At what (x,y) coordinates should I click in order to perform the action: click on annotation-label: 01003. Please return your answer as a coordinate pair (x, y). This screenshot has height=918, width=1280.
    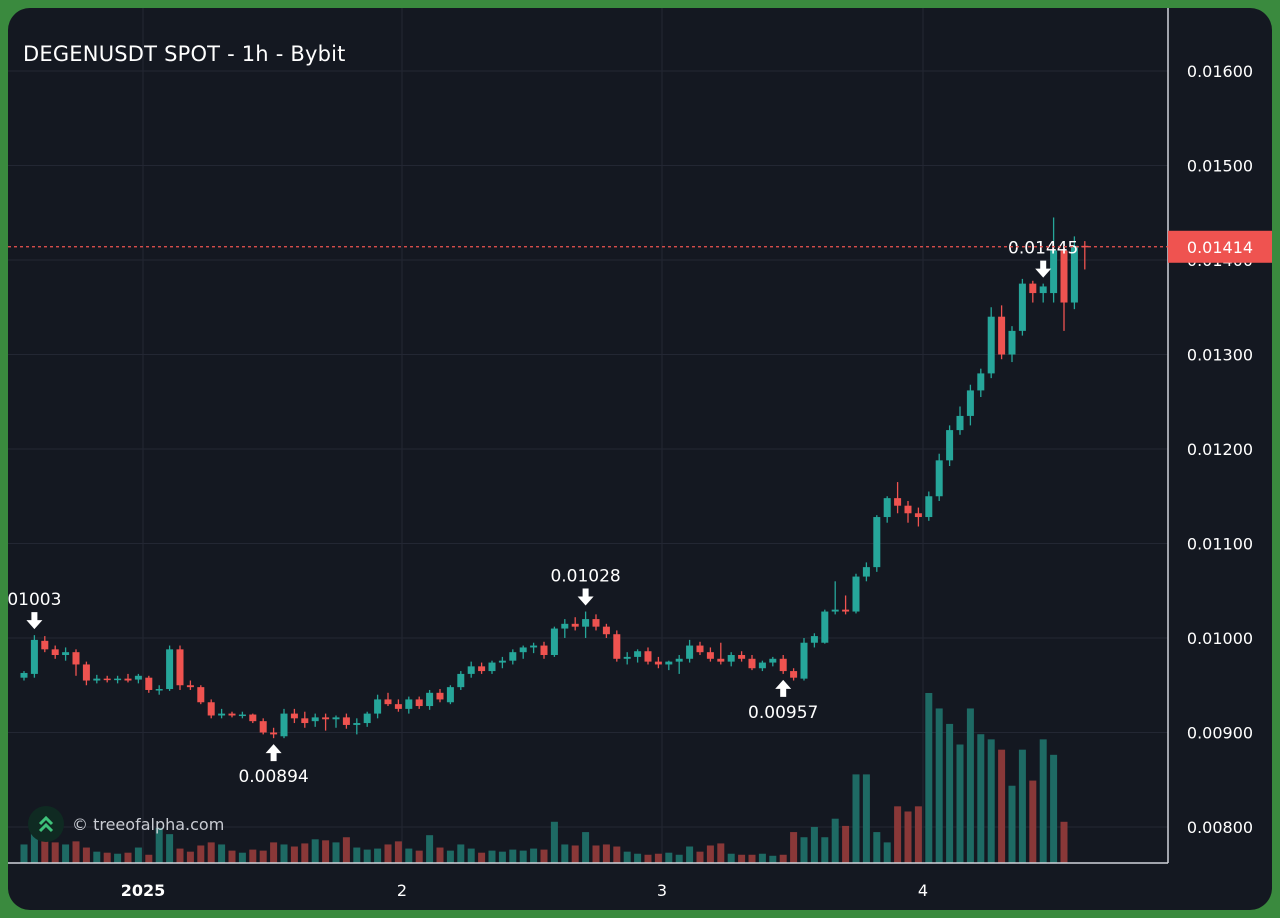
    Looking at the image, I should click on (34, 600).